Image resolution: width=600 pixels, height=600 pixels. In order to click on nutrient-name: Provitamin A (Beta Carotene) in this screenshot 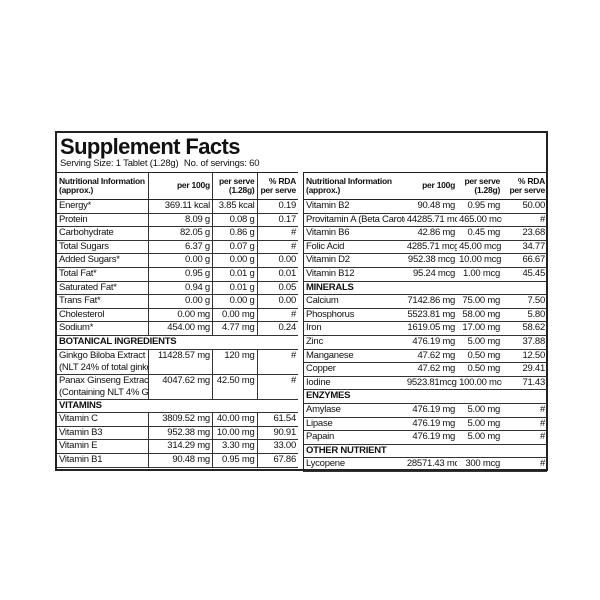, I will do `click(354, 220)`.